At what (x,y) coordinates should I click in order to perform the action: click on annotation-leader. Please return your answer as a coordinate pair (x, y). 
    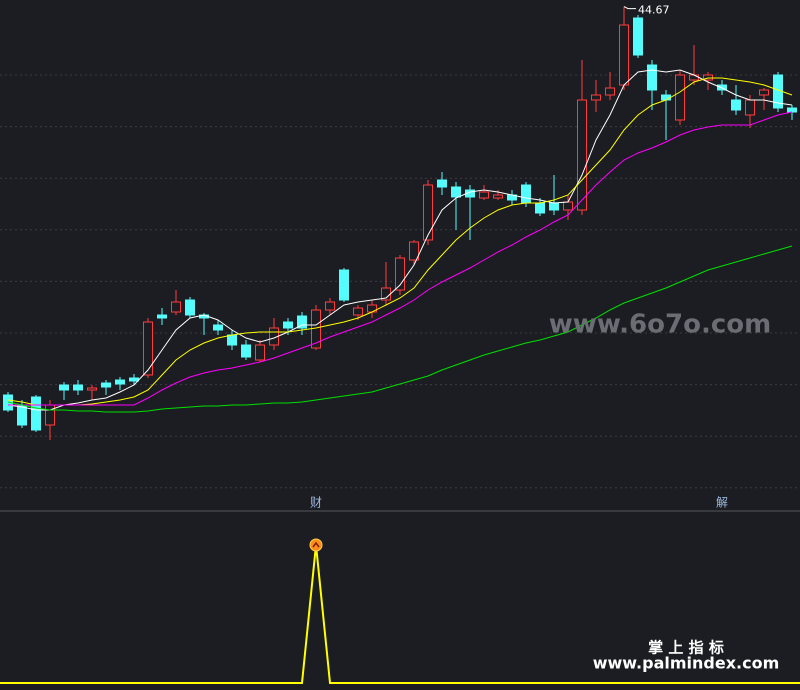
    Looking at the image, I should click on (629, 8).